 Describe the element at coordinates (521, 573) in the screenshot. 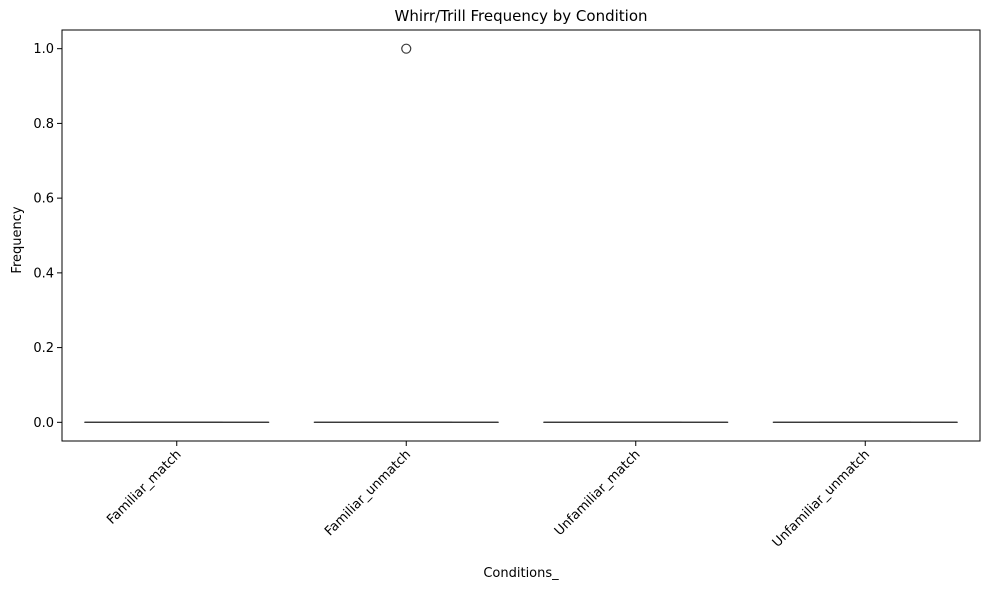

I see `x-axis-title: Conditions_` at that location.